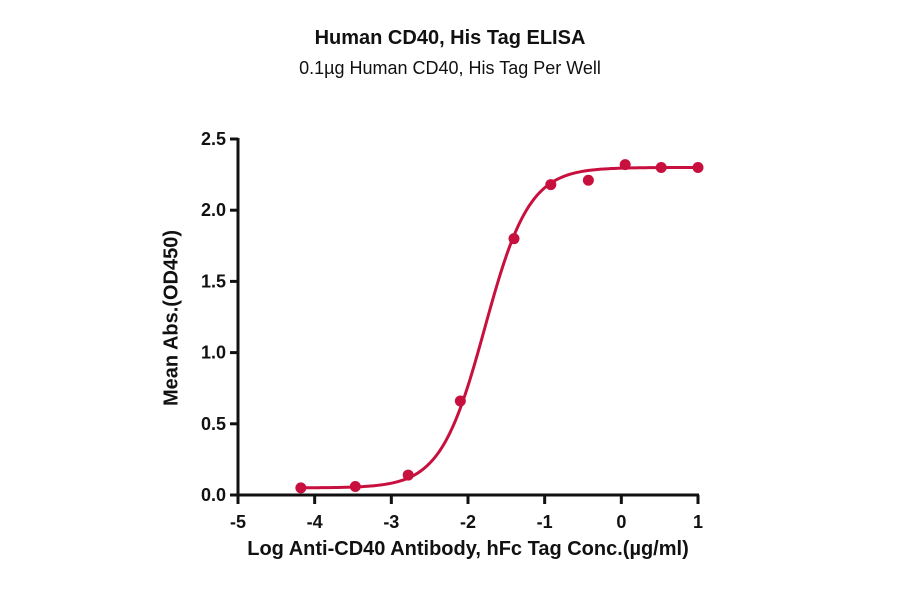 This screenshot has height=594, width=900. Describe the element at coordinates (213, 281) in the screenshot. I see `y-tick-label: 1.5` at that location.